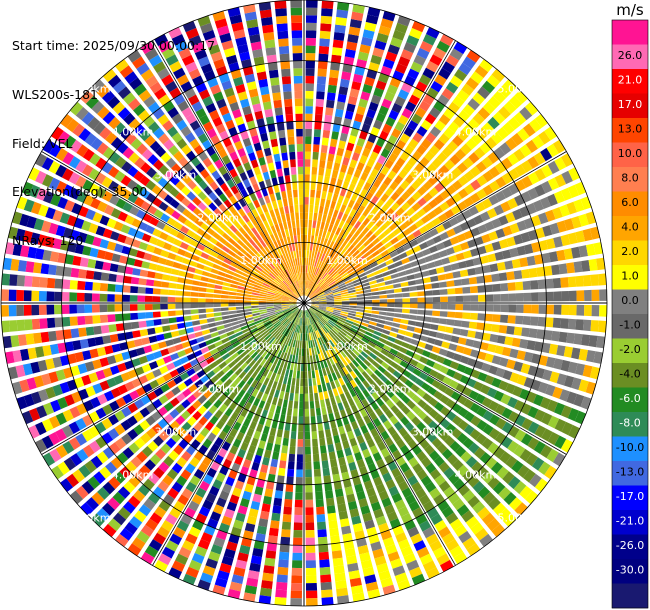 The width and height of the screenshot is (650, 610). What do you see at coordinates (228, 434) in the screenshot?
I see `radial-line` at bounding box center [228, 434].